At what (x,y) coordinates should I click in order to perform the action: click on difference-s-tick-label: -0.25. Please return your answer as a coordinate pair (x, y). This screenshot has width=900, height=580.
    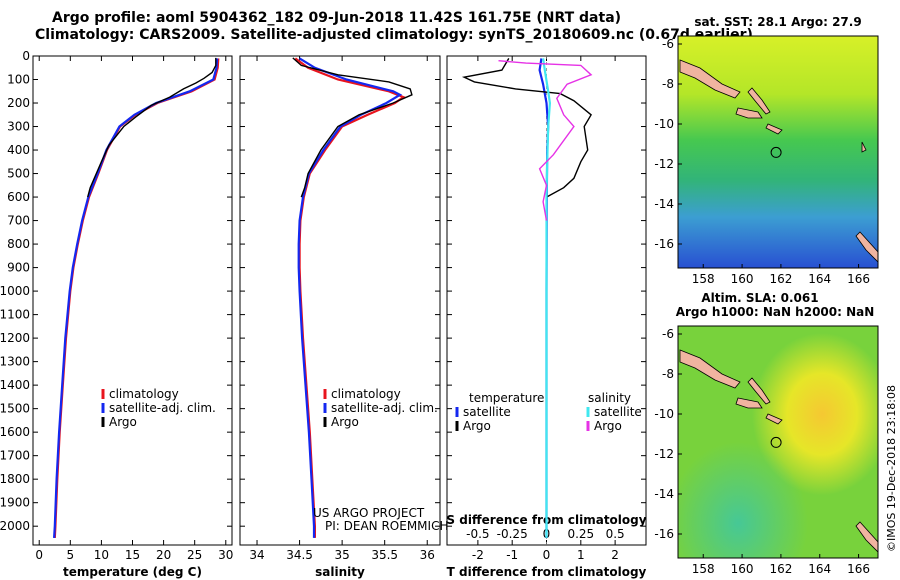
    Looking at the image, I should click on (512, 534).